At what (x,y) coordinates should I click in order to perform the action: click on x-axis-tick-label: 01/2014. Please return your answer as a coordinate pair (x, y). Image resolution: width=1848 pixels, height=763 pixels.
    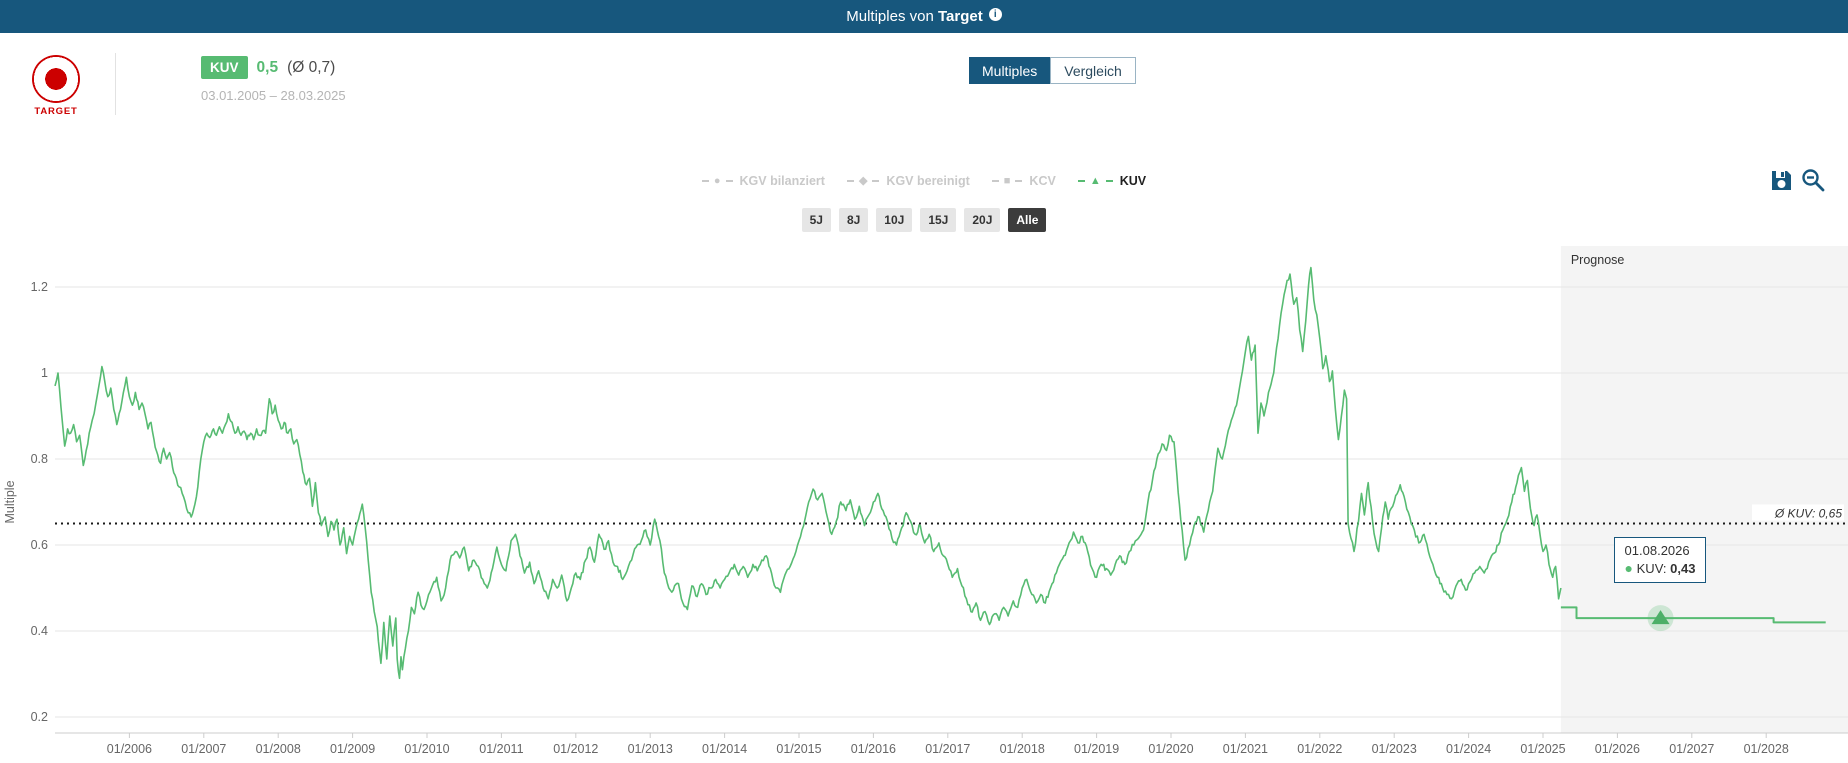
    Looking at the image, I should click on (724, 749).